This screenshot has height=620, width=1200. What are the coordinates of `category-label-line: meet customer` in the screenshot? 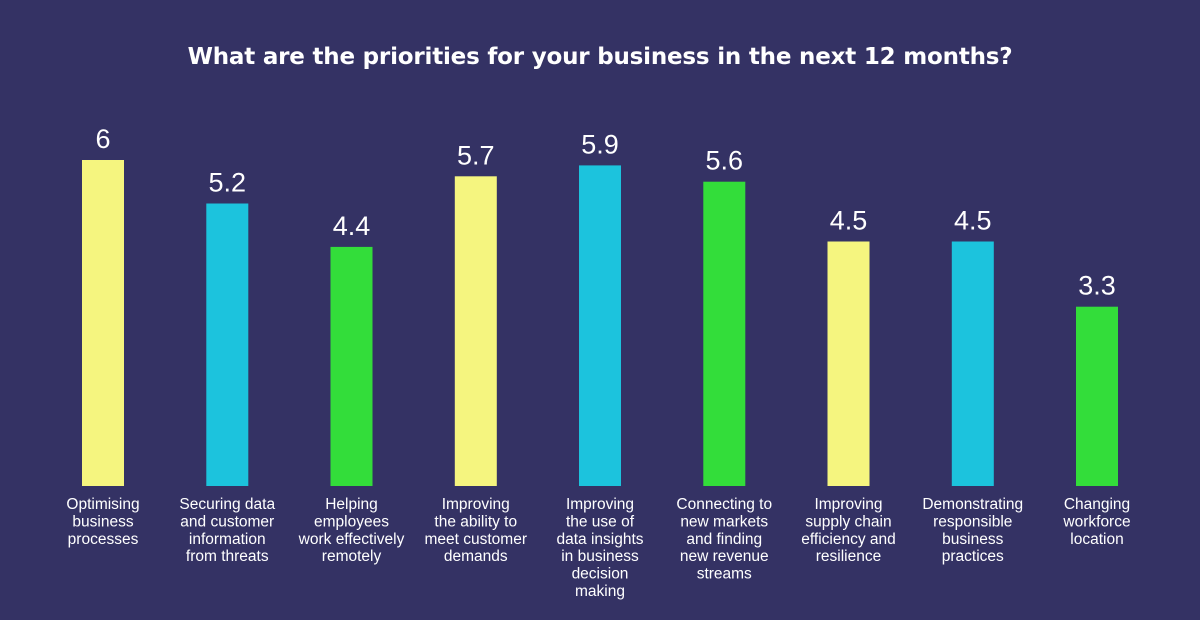 It's located at (475, 539).